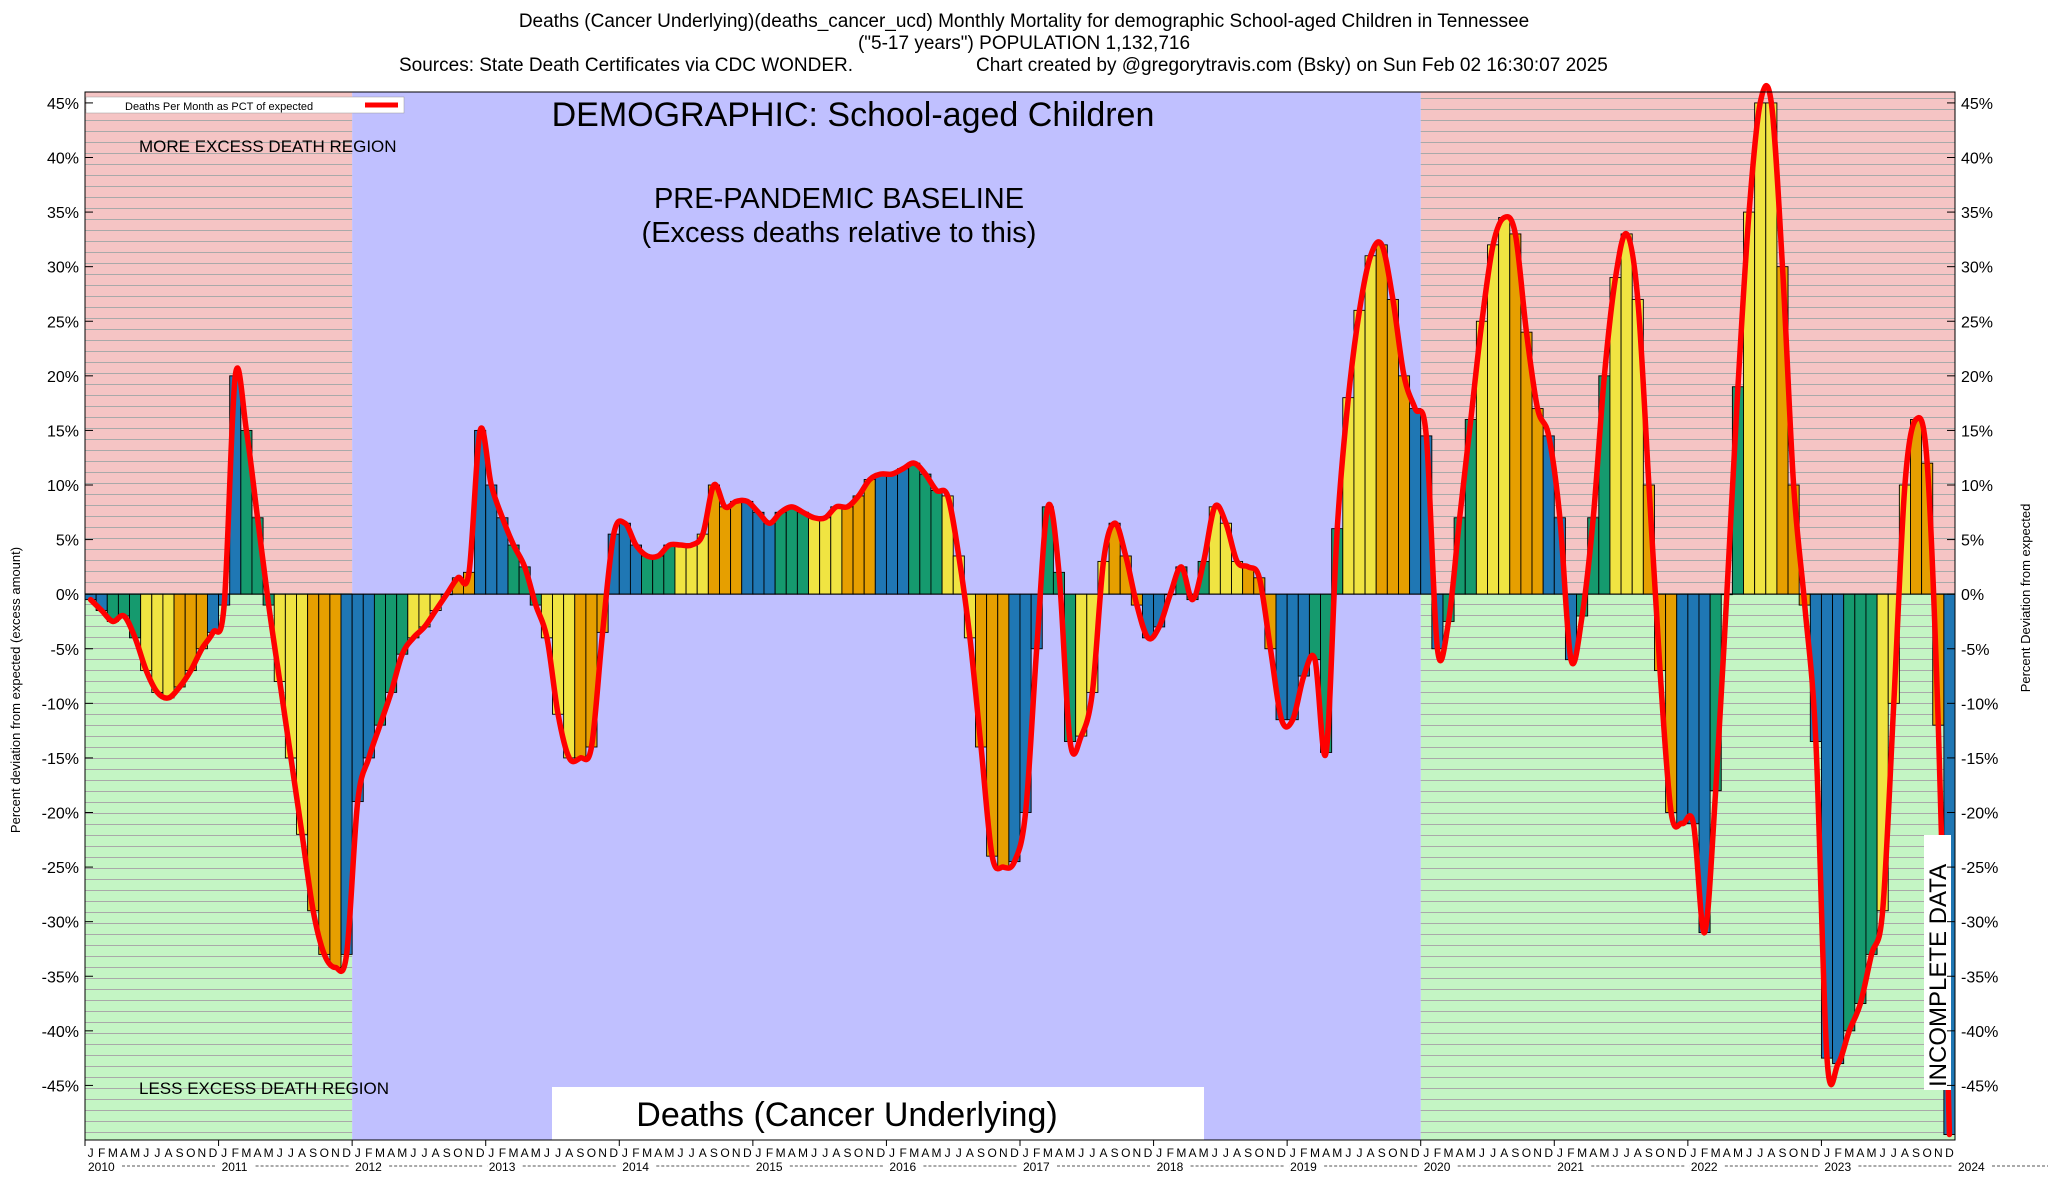 Image resolution: width=2048 pixels, height=1200 pixels. I want to click on x-year-label: 2024, so click(1971, 1167).